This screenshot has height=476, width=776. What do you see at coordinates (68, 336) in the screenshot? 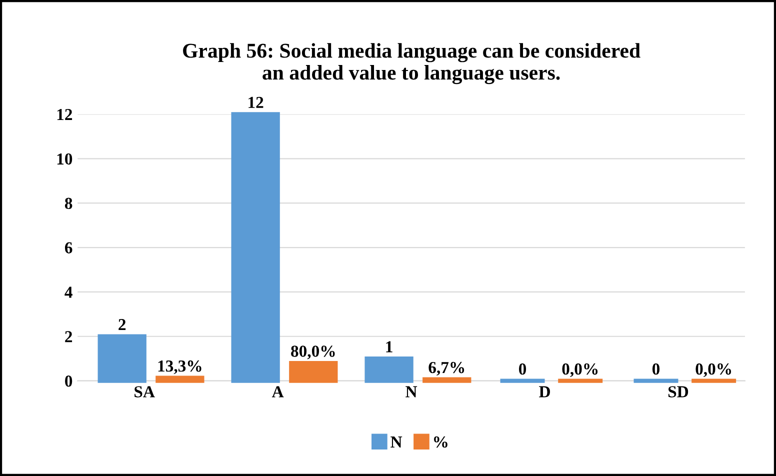
I see `y-tick-label: 2` at bounding box center [68, 336].